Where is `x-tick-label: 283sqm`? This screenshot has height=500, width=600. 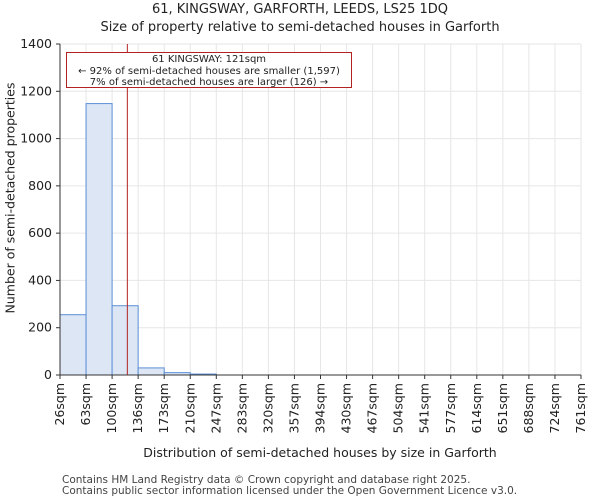 x-tick-label: 283sqm is located at coordinates (241, 408).